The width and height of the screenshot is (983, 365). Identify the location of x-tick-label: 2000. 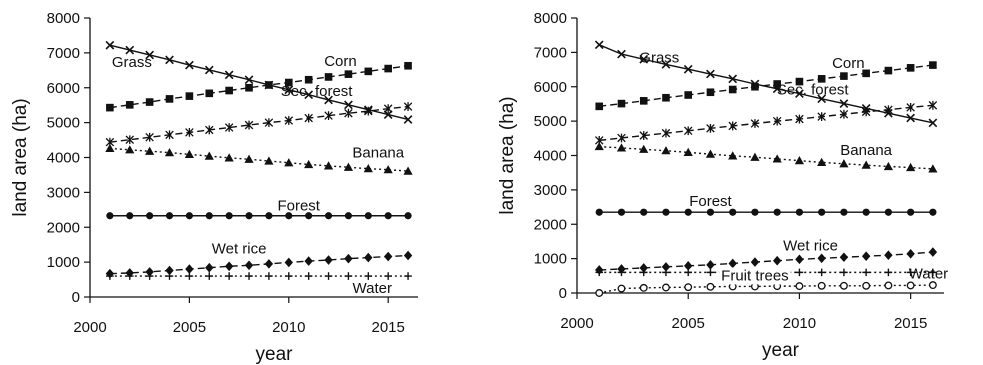
(89, 327).